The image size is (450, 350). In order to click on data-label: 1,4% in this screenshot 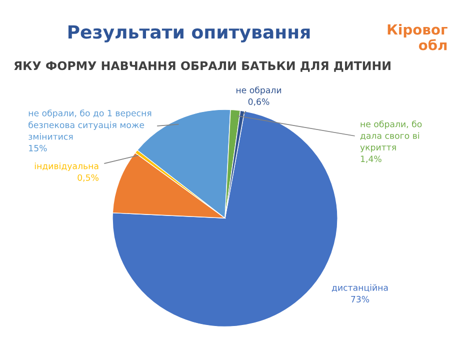, I will do `click(371, 159)`.